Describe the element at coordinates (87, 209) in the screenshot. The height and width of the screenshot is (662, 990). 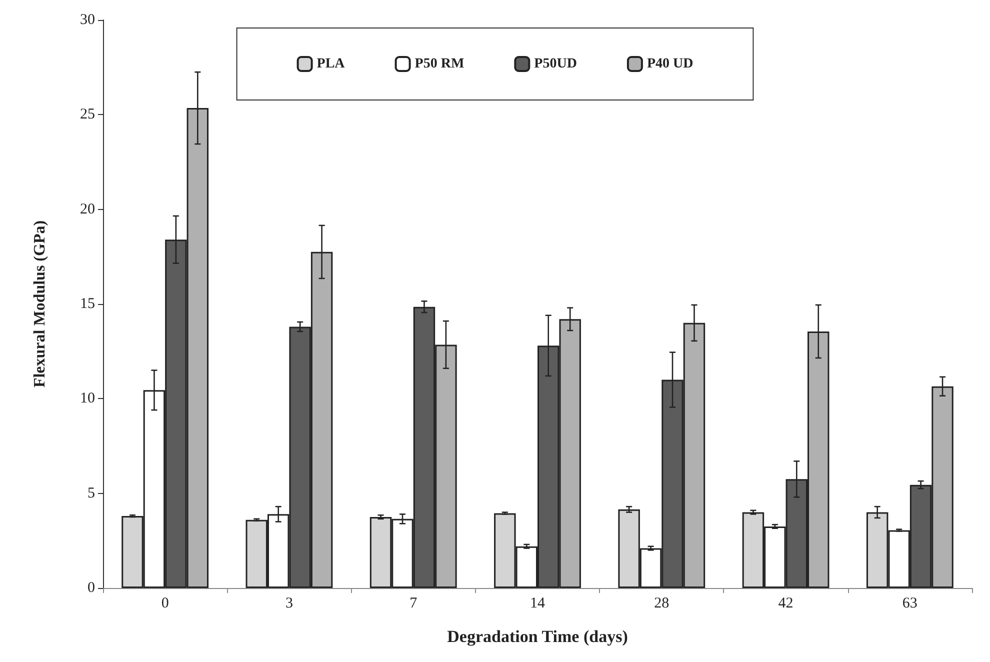
I see `y-tick-label: 20` at that location.